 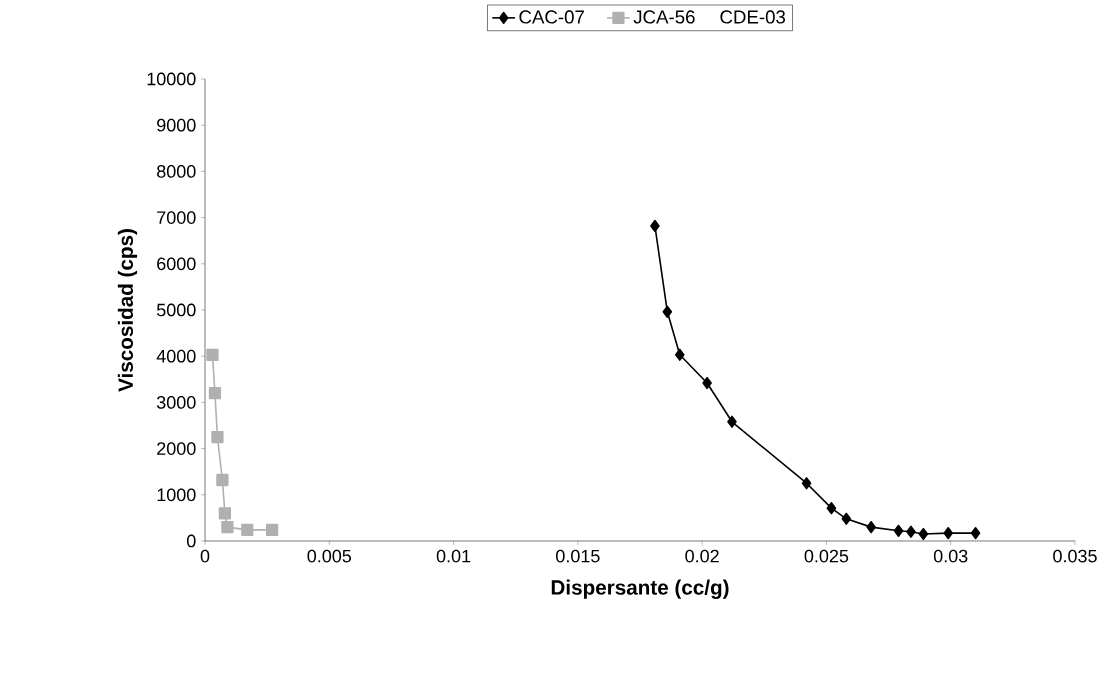 What do you see at coordinates (176, 125) in the screenshot?
I see `y-tick-label: 9000` at bounding box center [176, 125].